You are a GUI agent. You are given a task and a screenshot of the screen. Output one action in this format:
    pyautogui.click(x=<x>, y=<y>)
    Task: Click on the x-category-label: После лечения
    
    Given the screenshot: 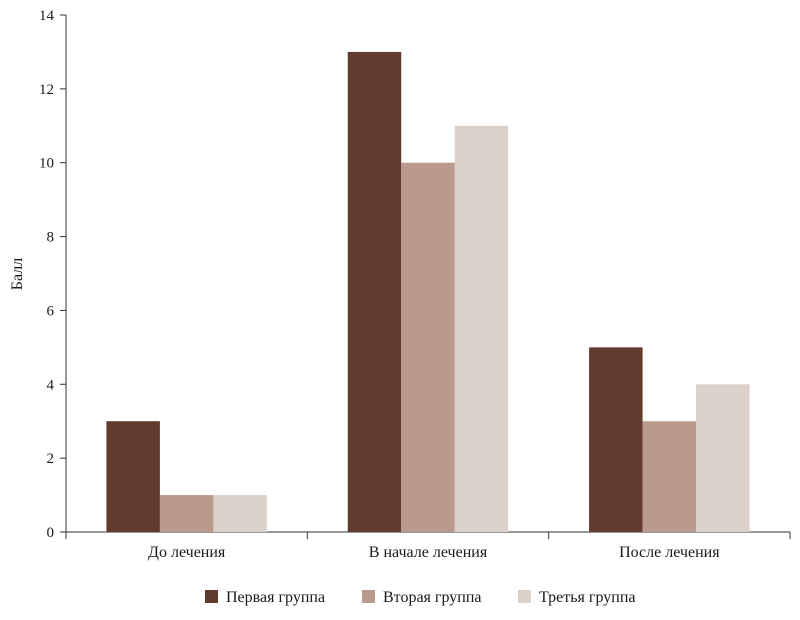 What is the action you would take?
    pyautogui.click(x=669, y=552)
    